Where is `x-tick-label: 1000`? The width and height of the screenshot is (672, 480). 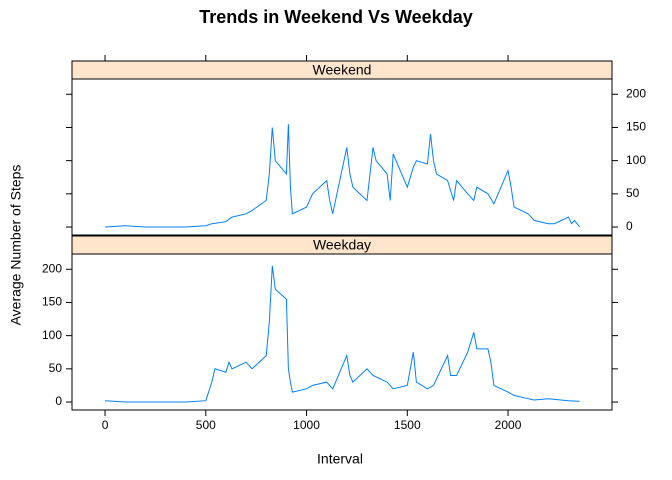 x-tick-label: 1000 is located at coordinates (306, 425).